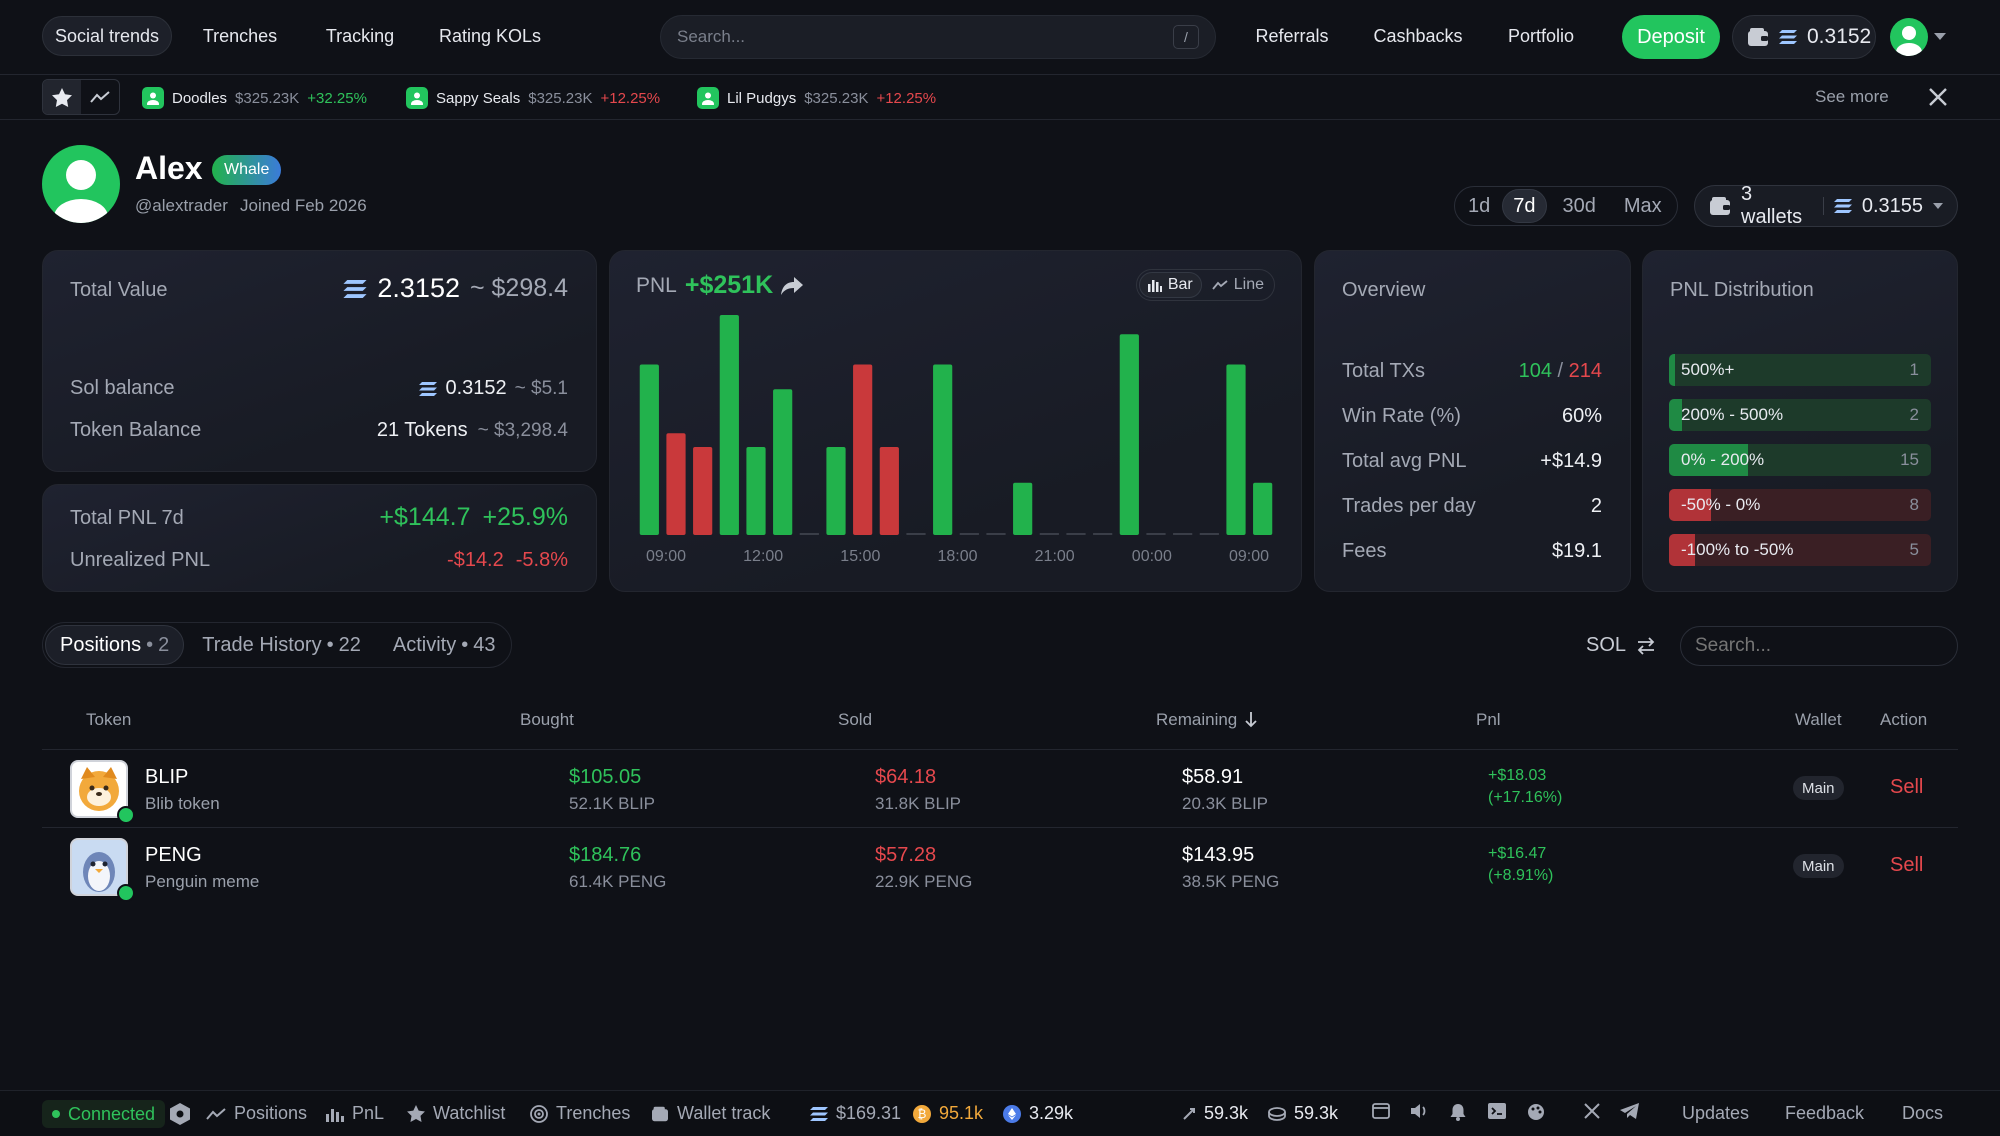  I want to click on bottom-link-trenches: Trenches, so click(580, 1113).